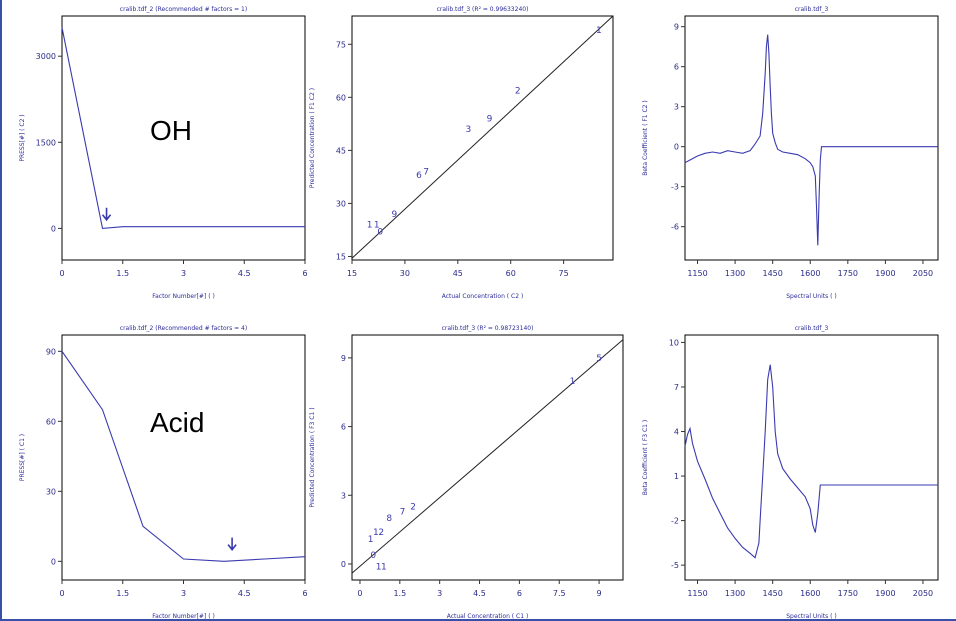 This screenshot has height=621, width=956. I want to click on x-tick-label: 45, so click(458, 273).